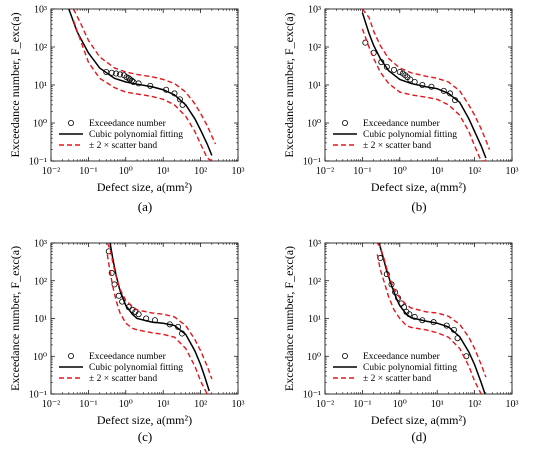  What do you see at coordinates (418, 206) in the screenshot?
I see `panel-label: (b)` at bounding box center [418, 206].